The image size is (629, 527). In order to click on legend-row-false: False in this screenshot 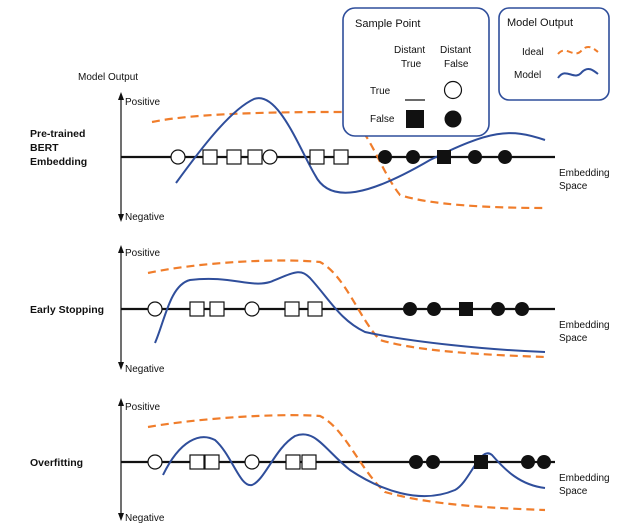, I will do `click(382, 119)`.